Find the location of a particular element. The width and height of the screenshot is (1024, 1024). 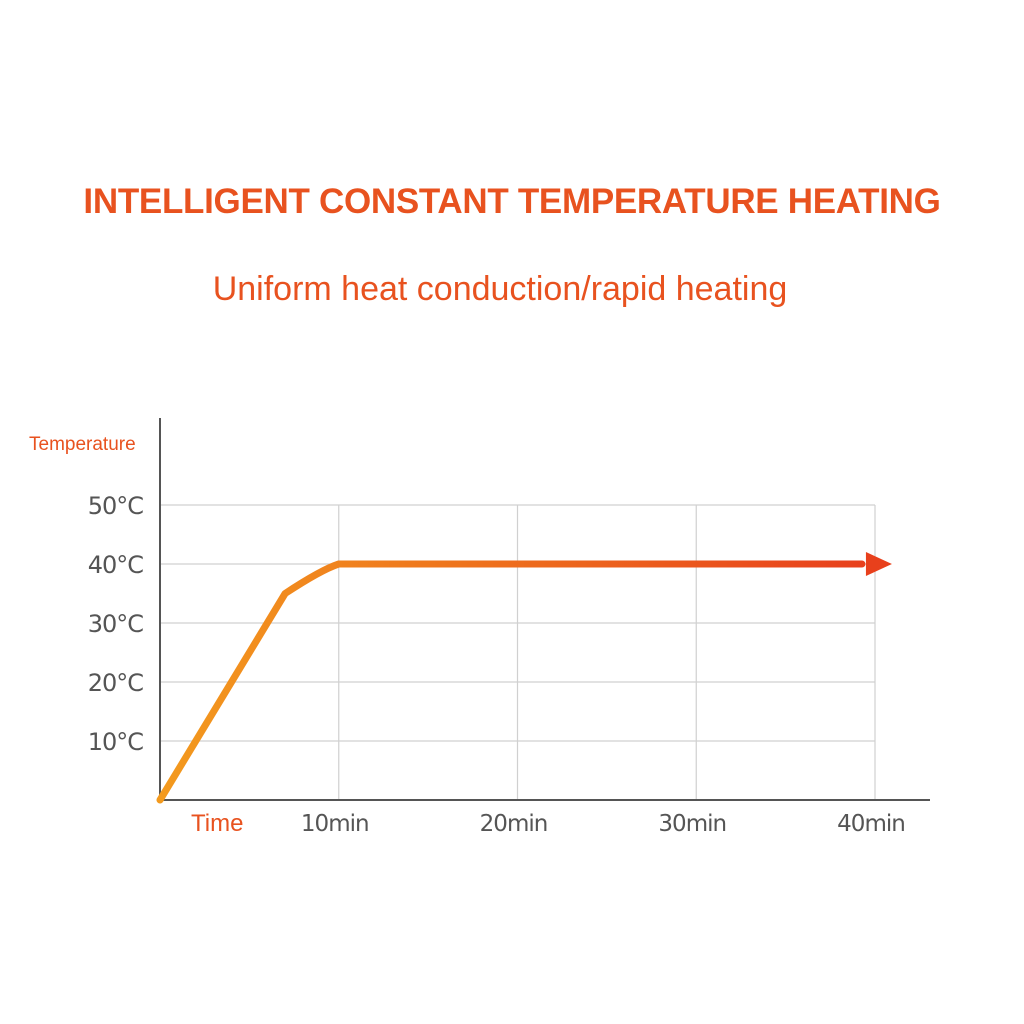

x-tick-label: 10min is located at coordinates (335, 824).